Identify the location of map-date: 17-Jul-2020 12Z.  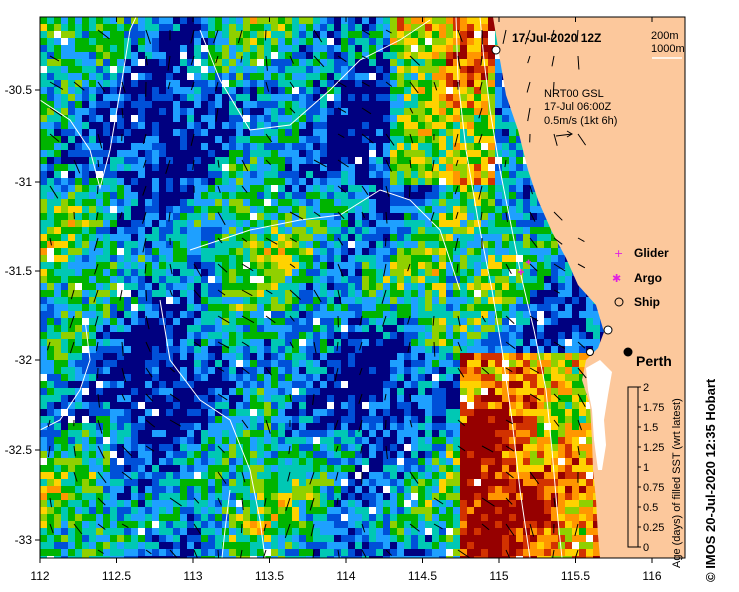
(556, 38).